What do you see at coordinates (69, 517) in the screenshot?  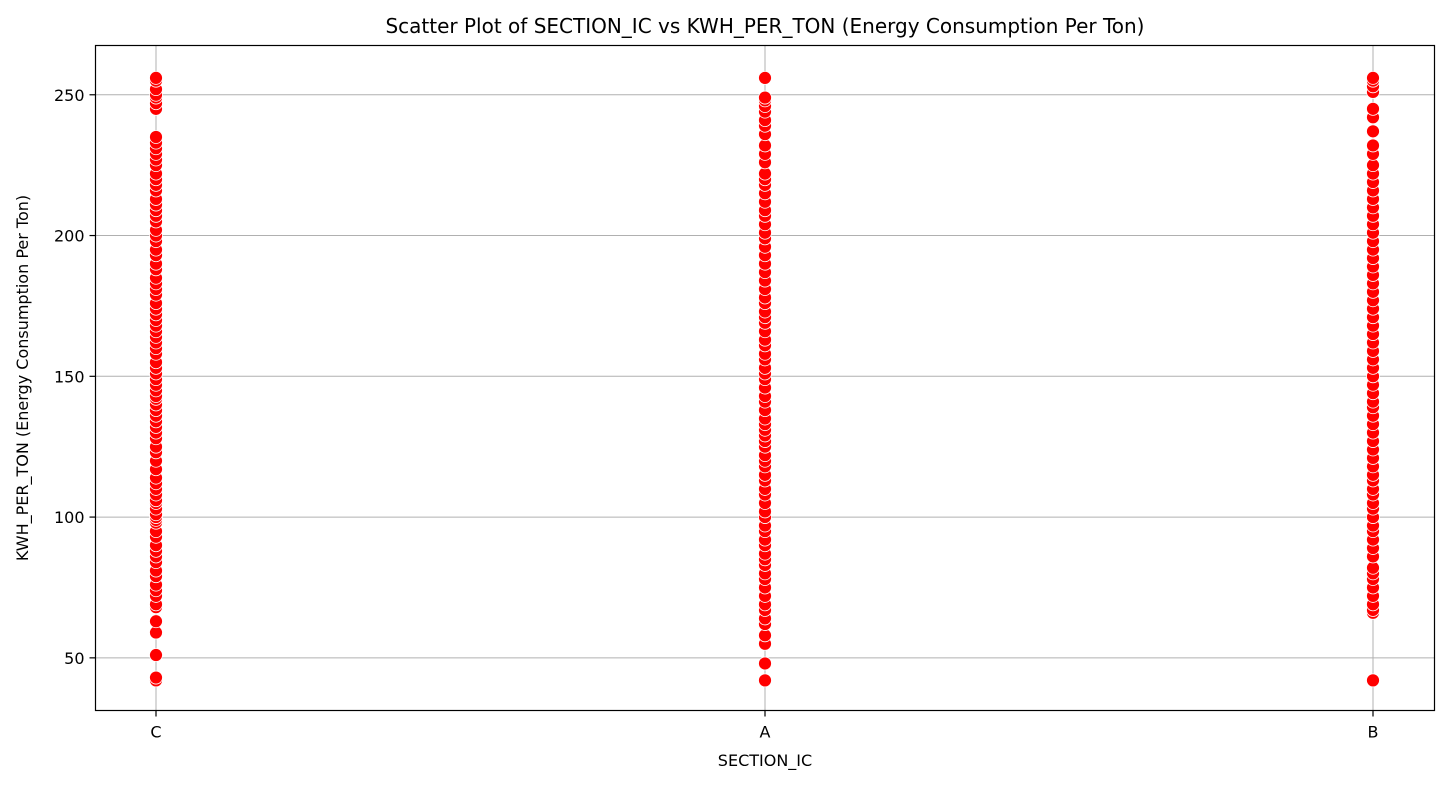 I see `y-tick-label: 100` at bounding box center [69, 517].